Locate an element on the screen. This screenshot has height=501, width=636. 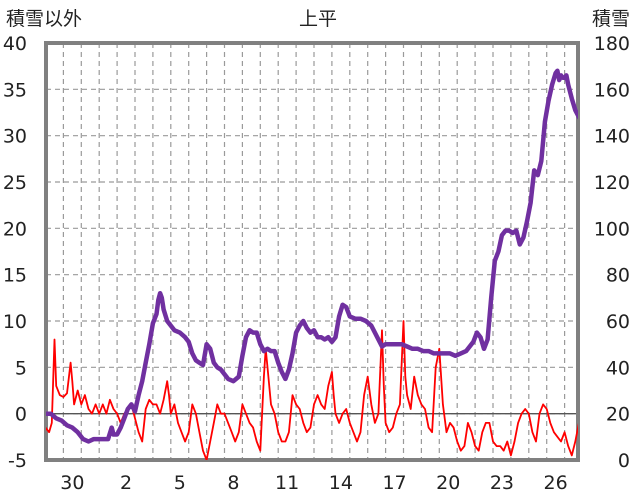
right-tick-label: 100 is located at coordinates (612, 229).